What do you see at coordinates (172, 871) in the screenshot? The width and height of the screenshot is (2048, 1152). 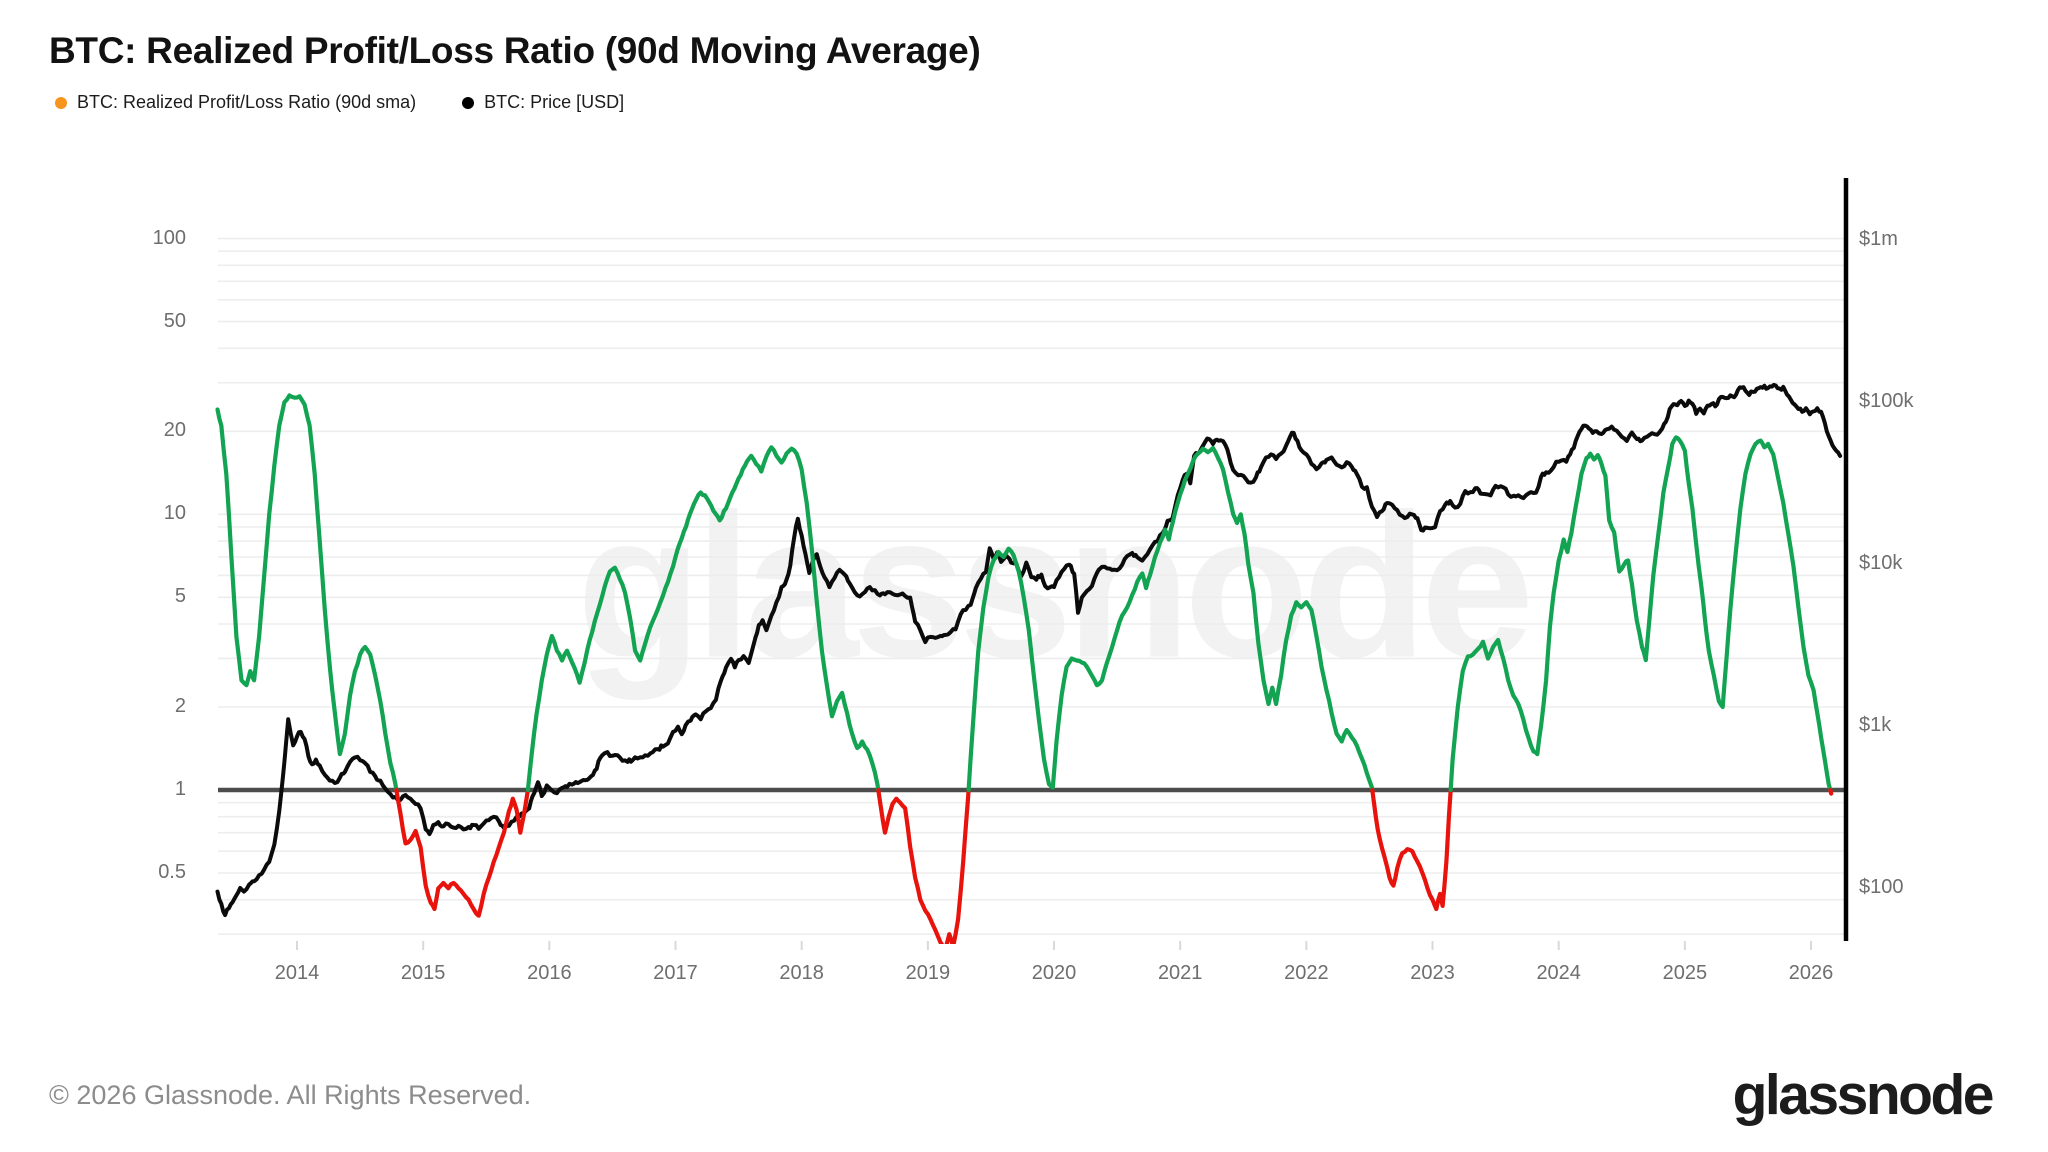 I see `left-axis-tick: 0.5` at bounding box center [172, 871].